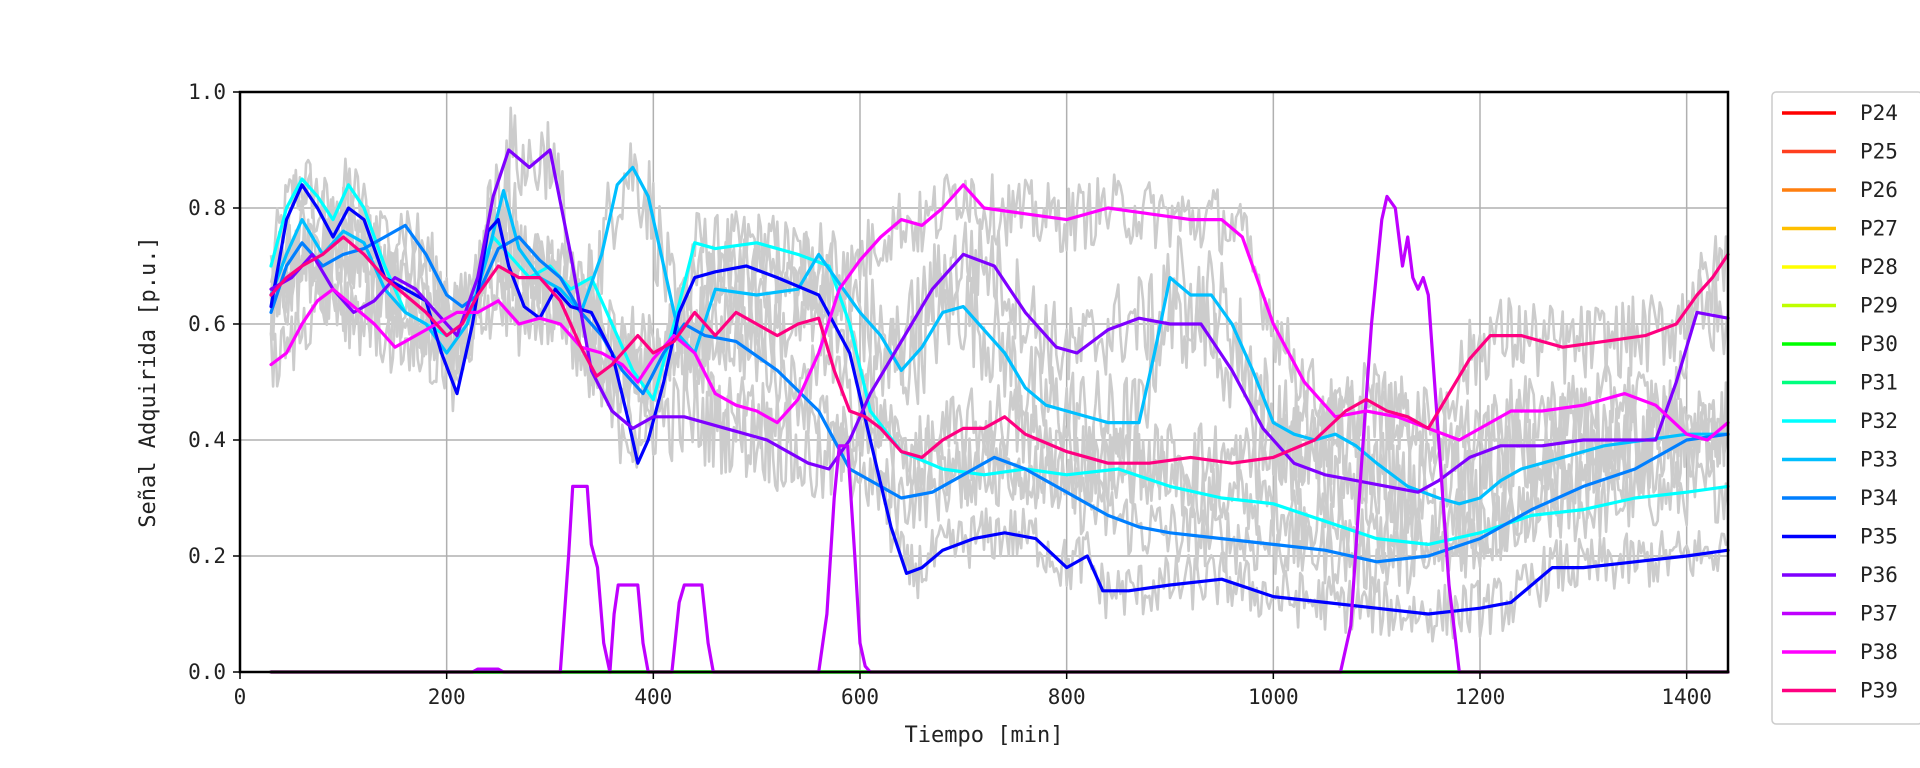 The image size is (1920, 768). What do you see at coordinates (1879, 229) in the screenshot?
I see `legend-label-p27: P27` at bounding box center [1879, 229].